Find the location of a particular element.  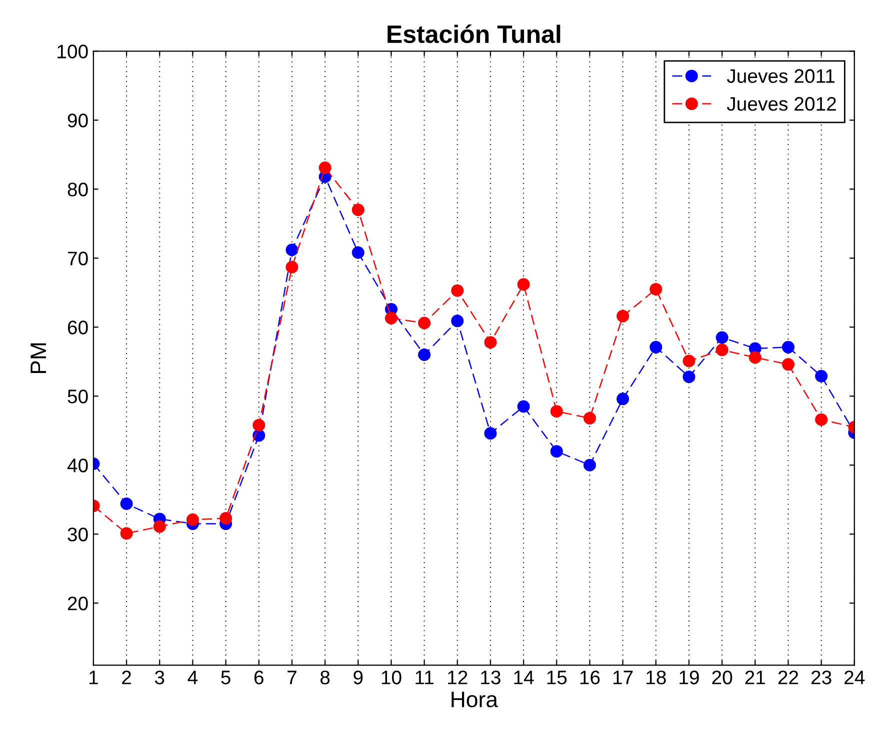

y-tick-label: 80 is located at coordinates (78, 189).